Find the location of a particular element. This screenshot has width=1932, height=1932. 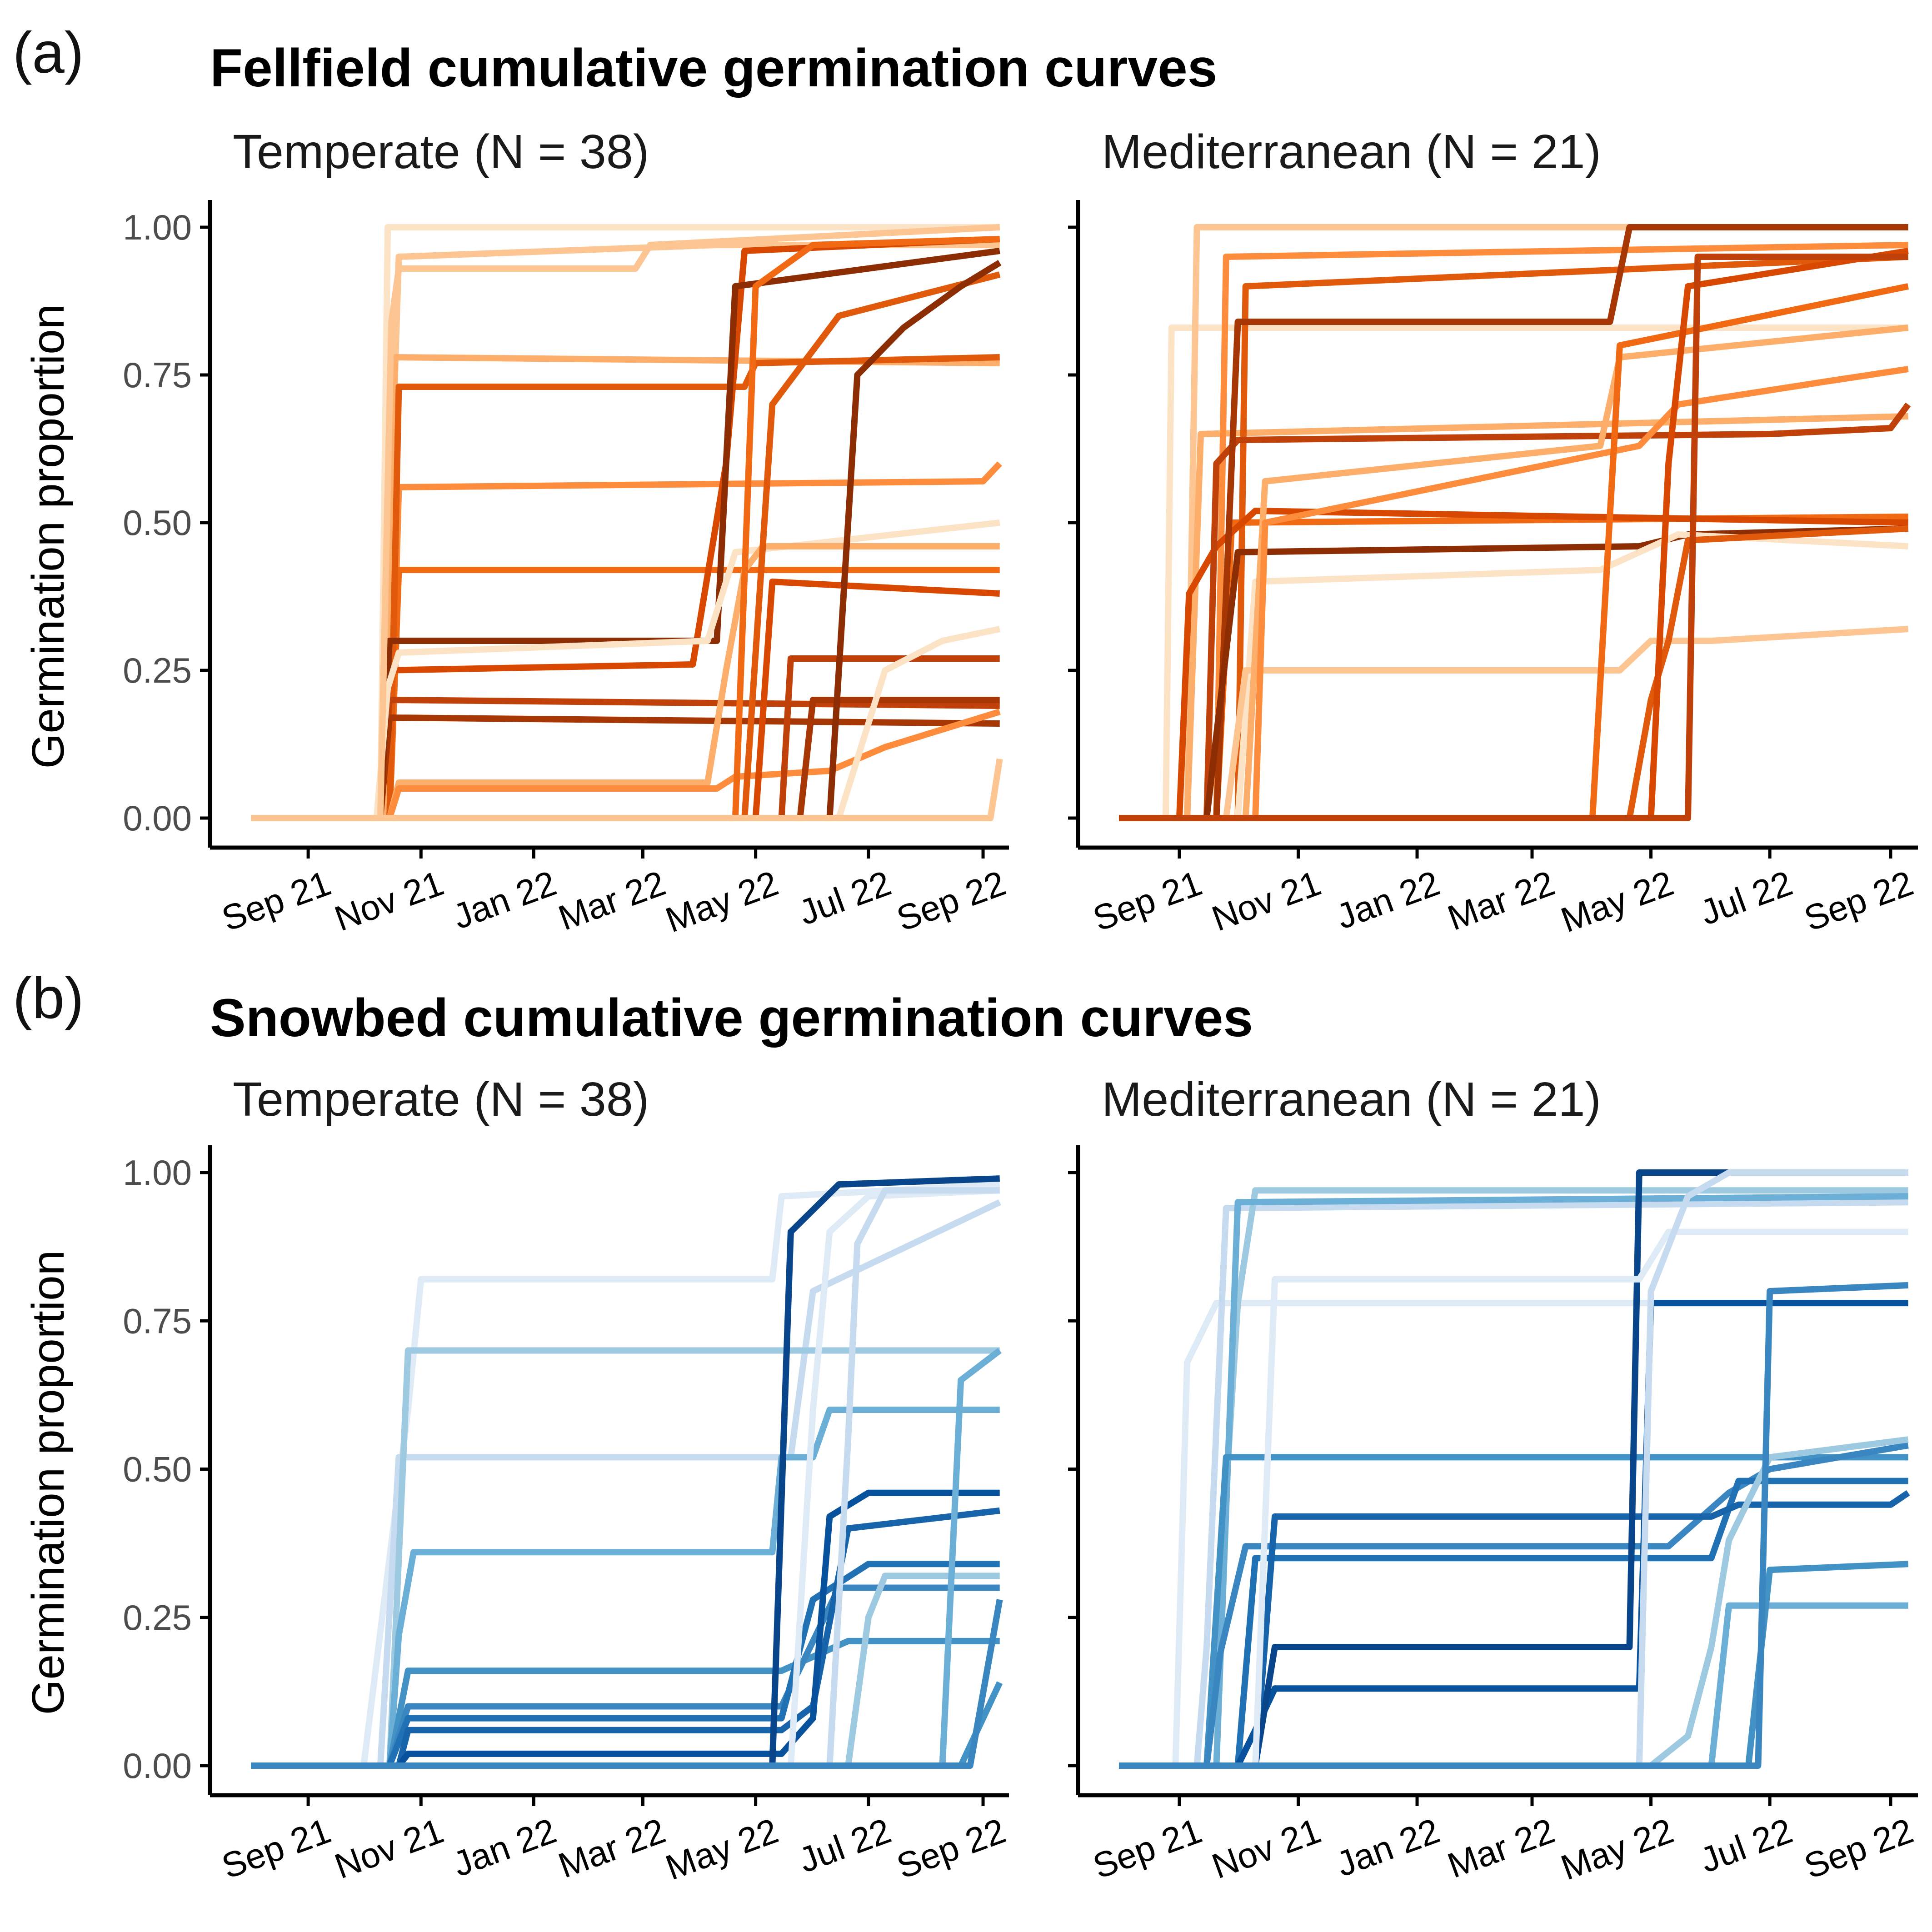

y-axis-label-snowbed: Germination proportion is located at coordinates (48, 1482).